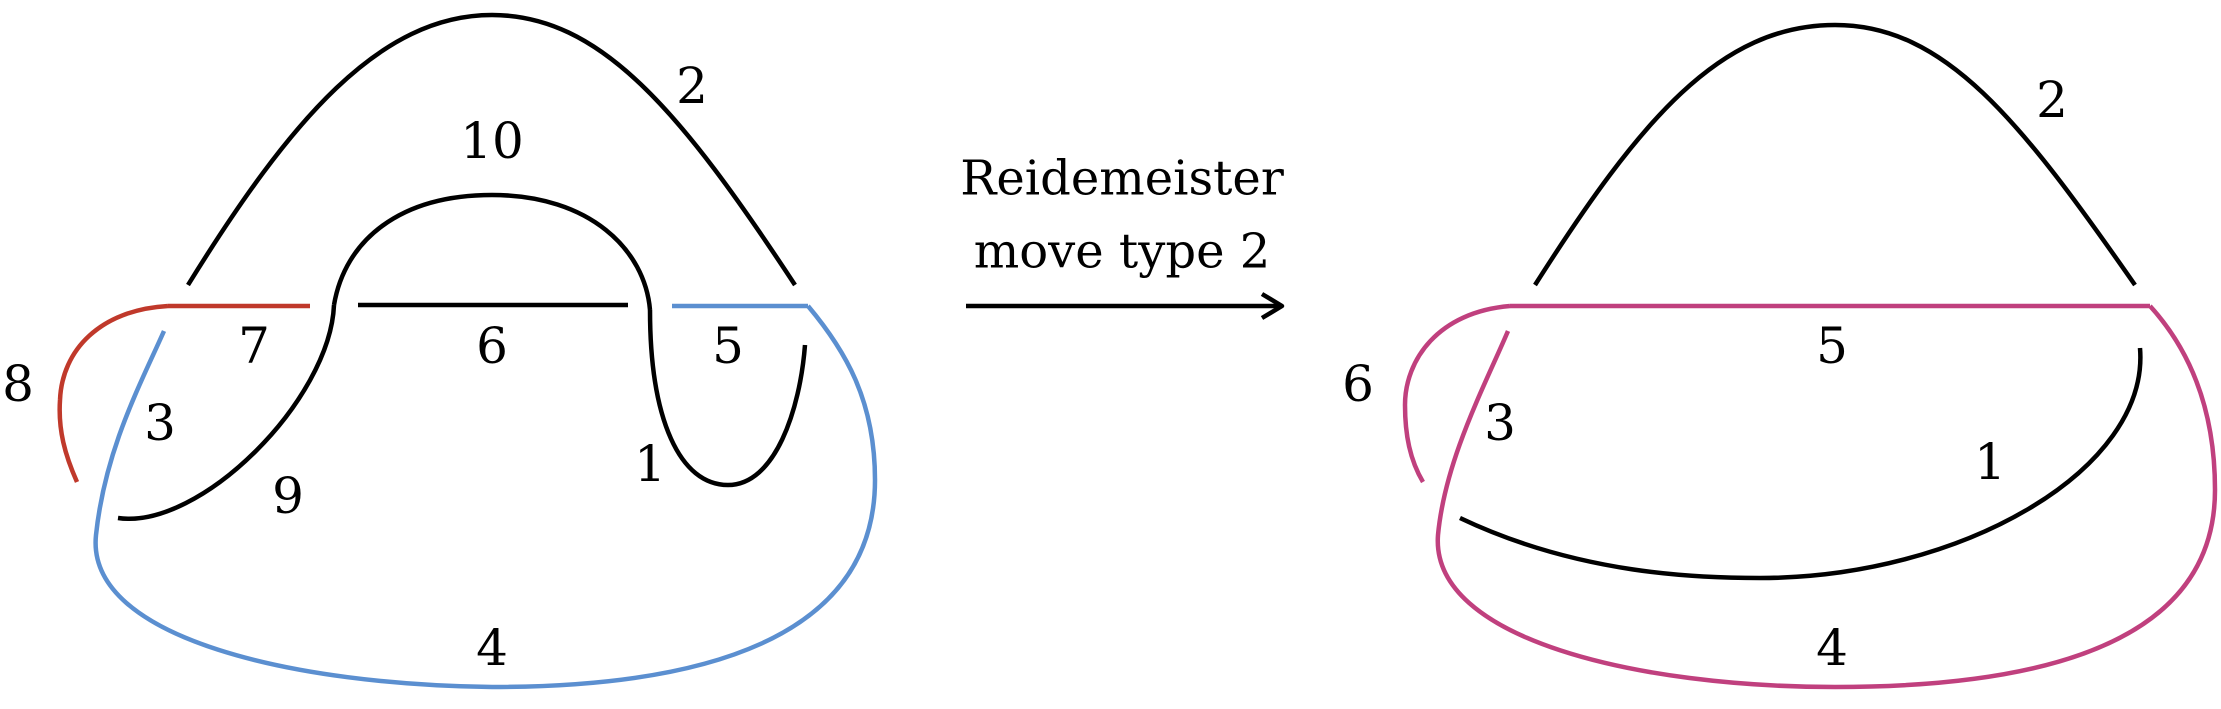  I want to click on left-label-2: 2, so click(692, 86).